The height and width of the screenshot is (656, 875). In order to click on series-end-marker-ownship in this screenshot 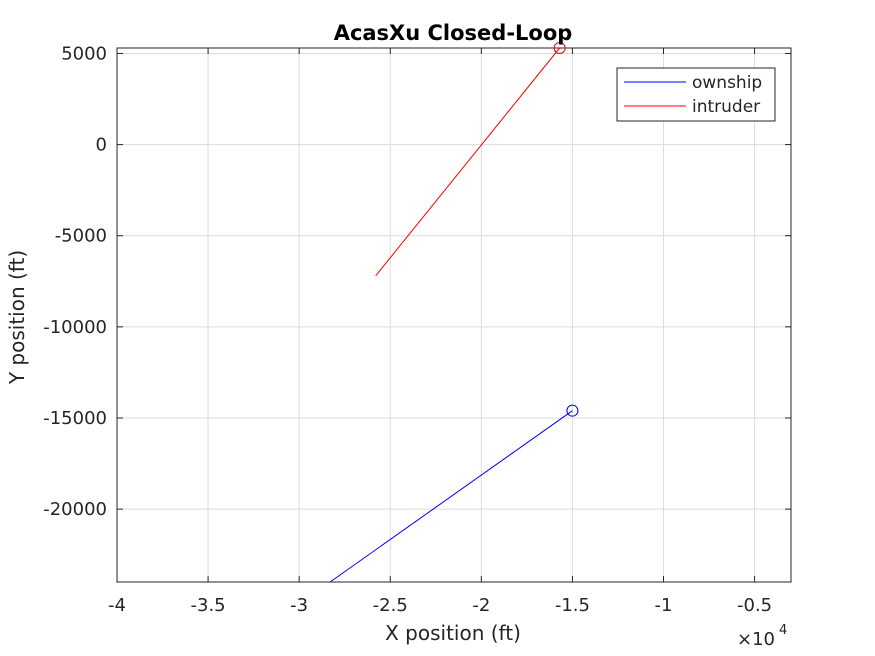, I will do `click(572, 410)`.